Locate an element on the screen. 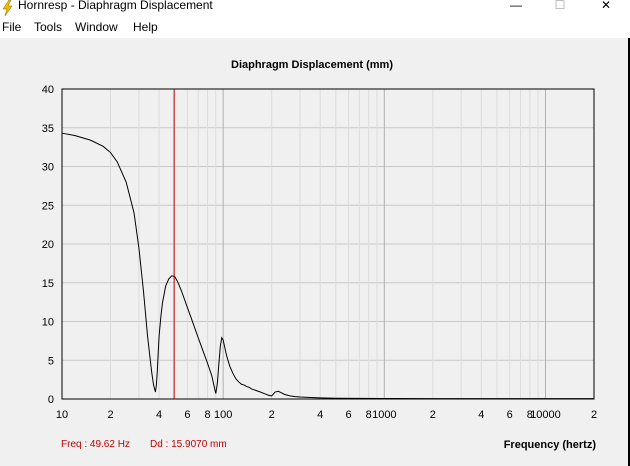 The width and height of the screenshot is (630, 466). y-tick-label: 0 is located at coordinates (51, 400).